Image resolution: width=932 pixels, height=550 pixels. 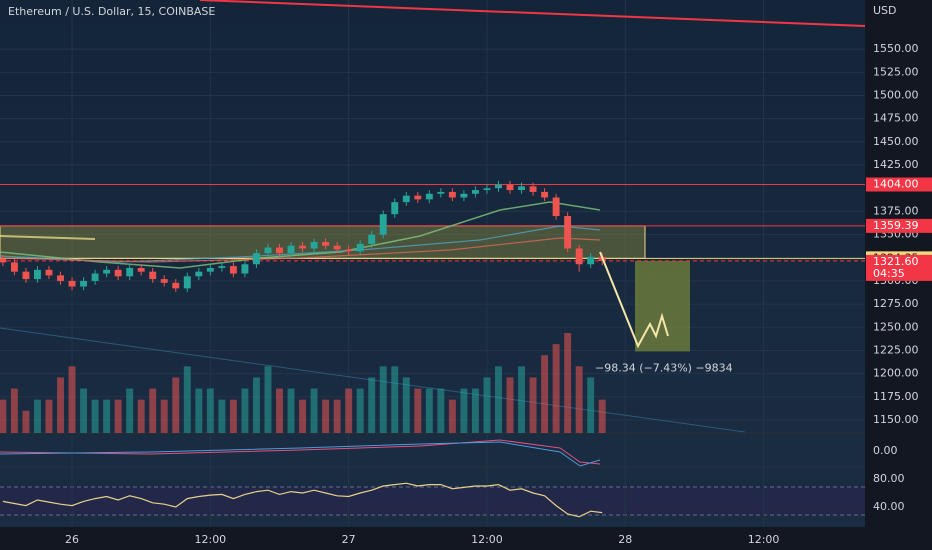 What do you see at coordinates (300, 235) in the screenshot?
I see `moving-average` at bounding box center [300, 235].